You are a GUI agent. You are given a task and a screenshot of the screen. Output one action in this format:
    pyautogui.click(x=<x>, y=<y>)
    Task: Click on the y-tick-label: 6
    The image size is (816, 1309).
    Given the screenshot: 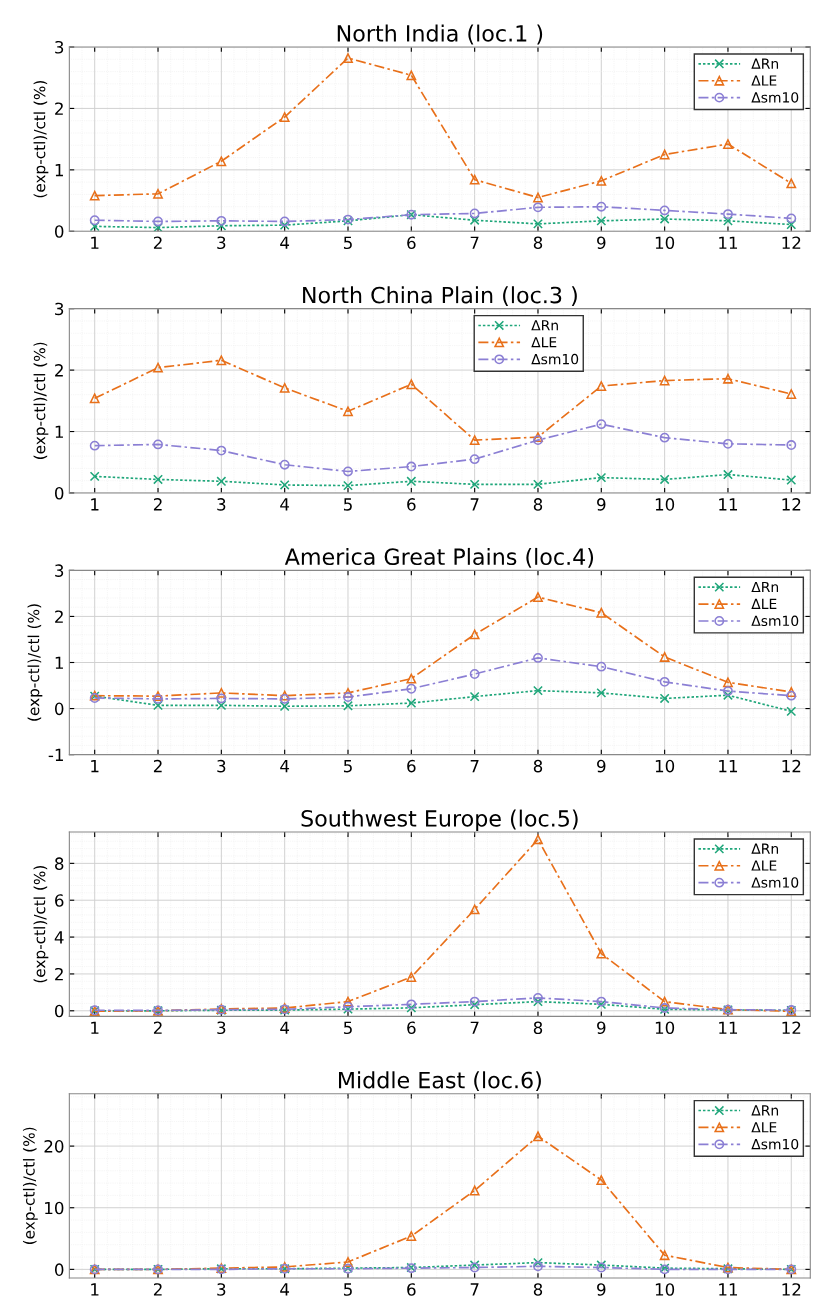 What is the action you would take?
    pyautogui.click(x=59, y=900)
    